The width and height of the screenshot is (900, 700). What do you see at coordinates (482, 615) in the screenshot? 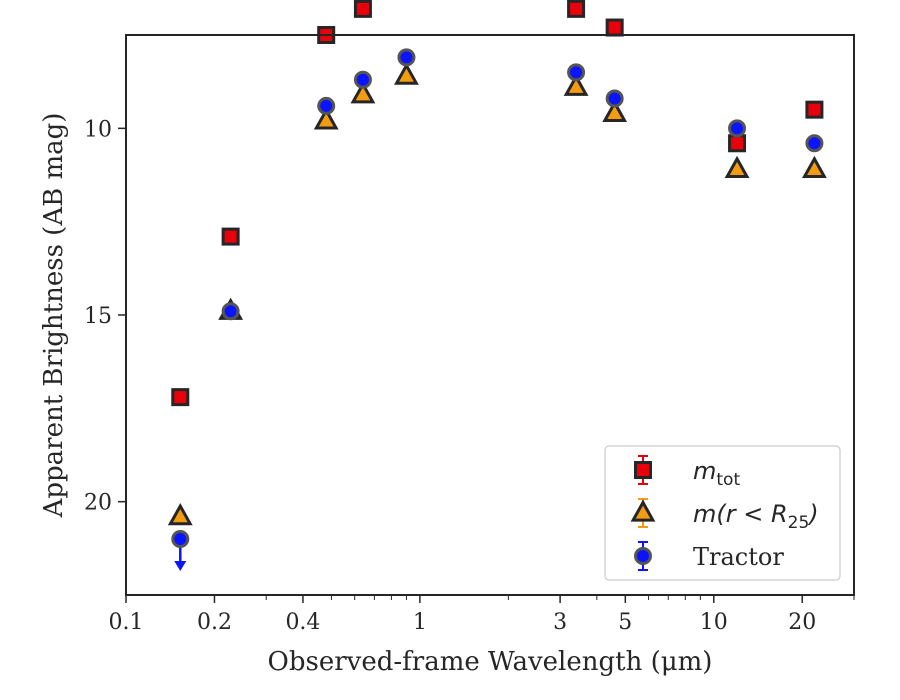
I see `x-axis-ticks: 0.1 0.2 0.4 1 3 5 10 20` at bounding box center [482, 615].